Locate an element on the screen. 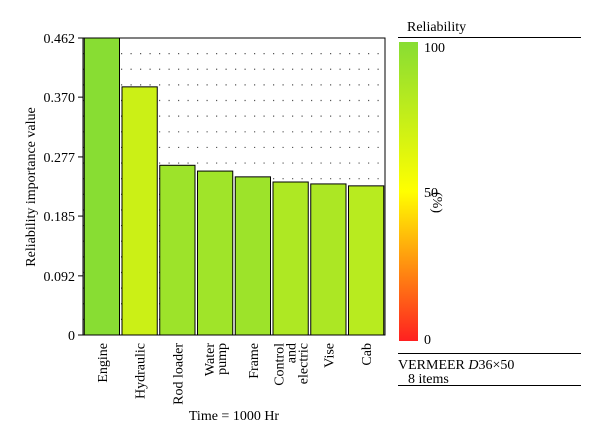 The width and height of the screenshot is (600, 446). model-italic: D is located at coordinates (473, 365).